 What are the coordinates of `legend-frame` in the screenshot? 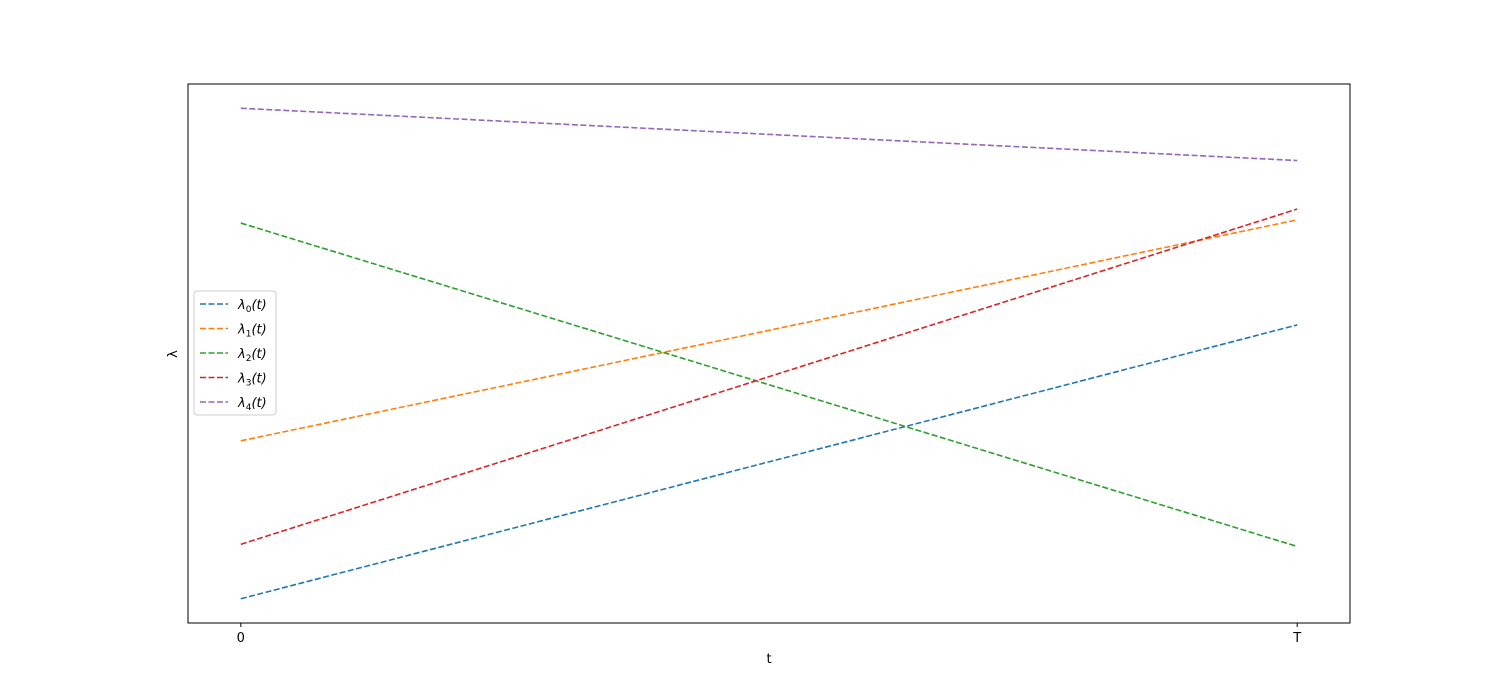 It's located at (235, 353).